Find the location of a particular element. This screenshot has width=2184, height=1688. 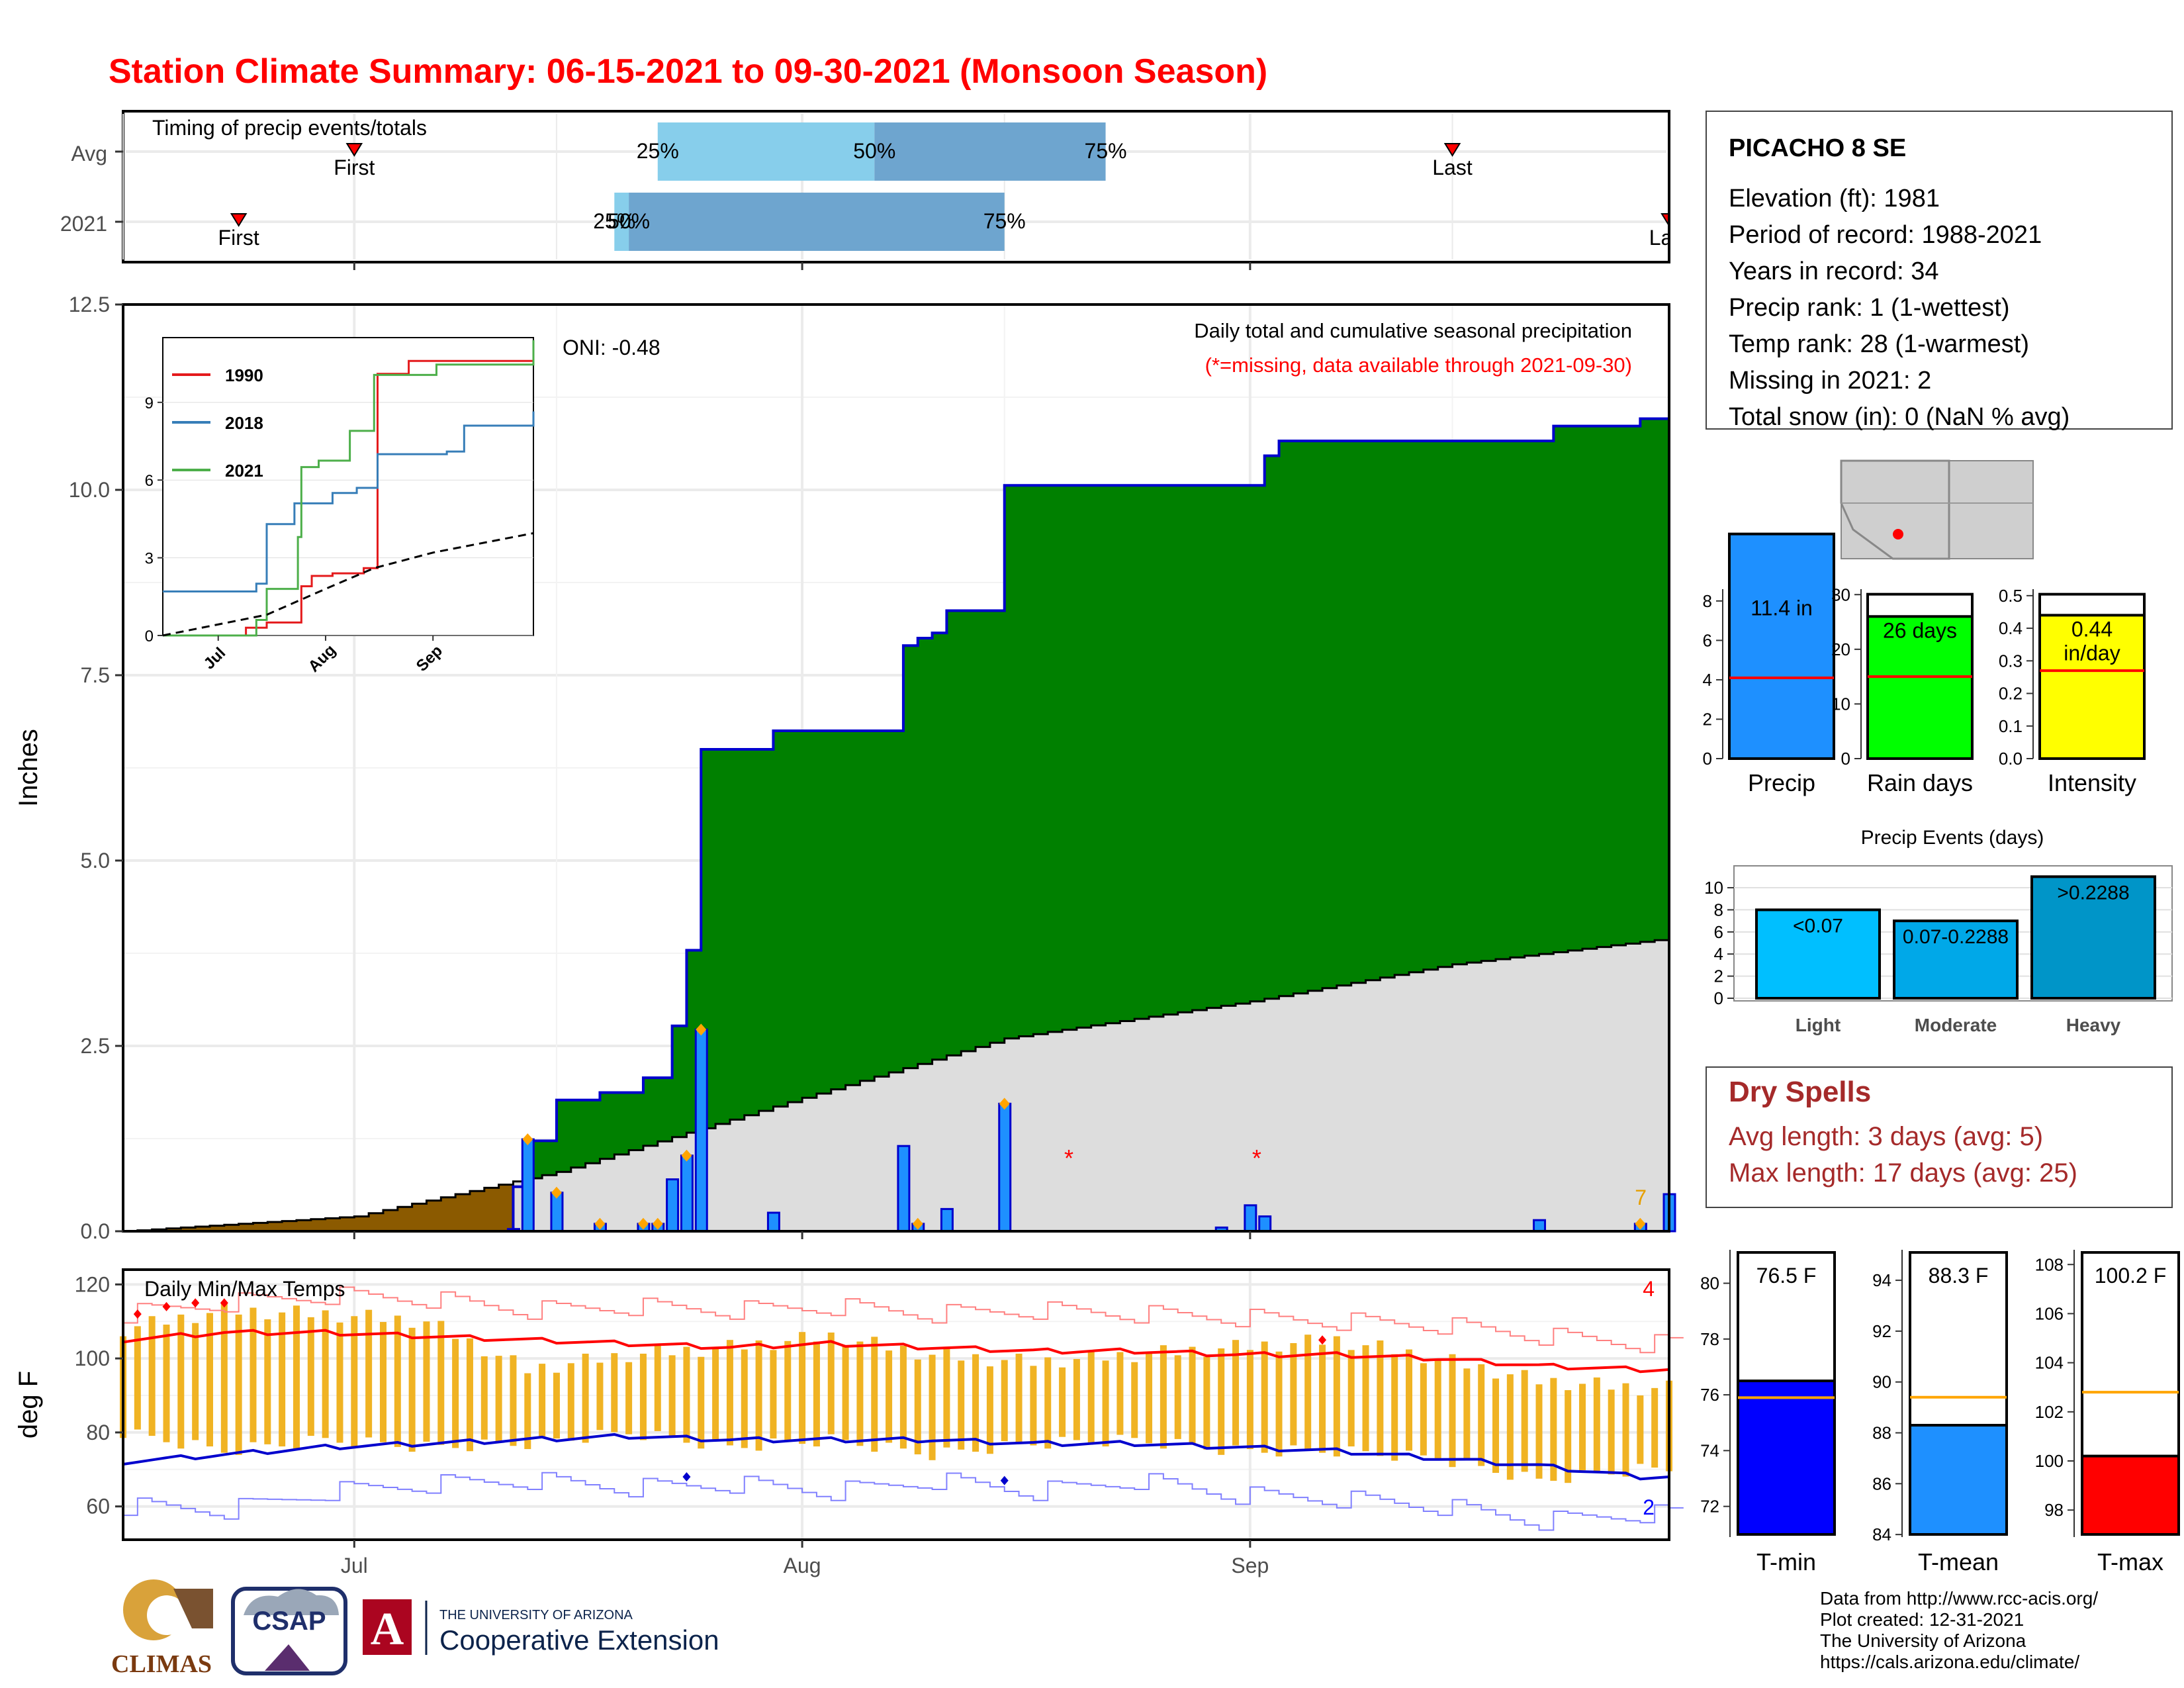

tmean-summary-y-tick-label: 94 is located at coordinates (1881, 1280).